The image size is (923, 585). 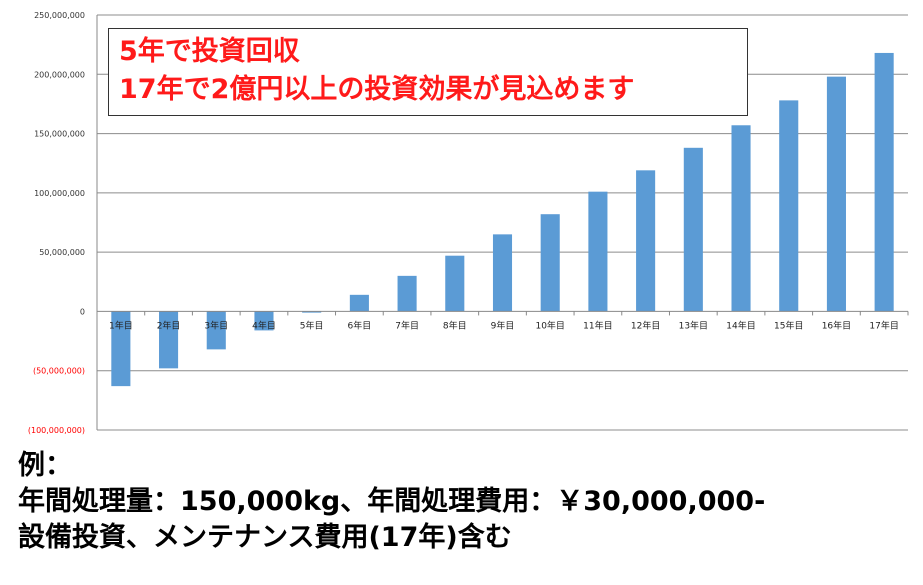 What do you see at coordinates (645, 325) in the screenshot?
I see `x-tick-label: 12年目` at bounding box center [645, 325].